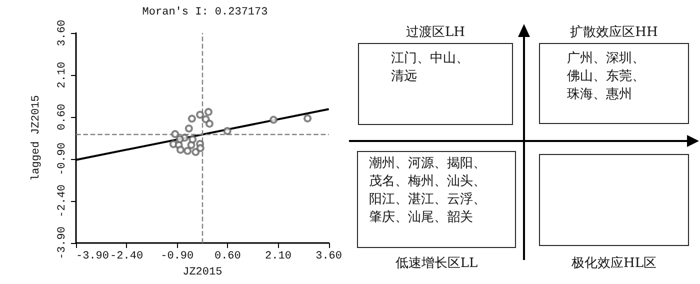 The image size is (700, 284). I want to click on x-tick-label: -3.90, so click(93, 256).